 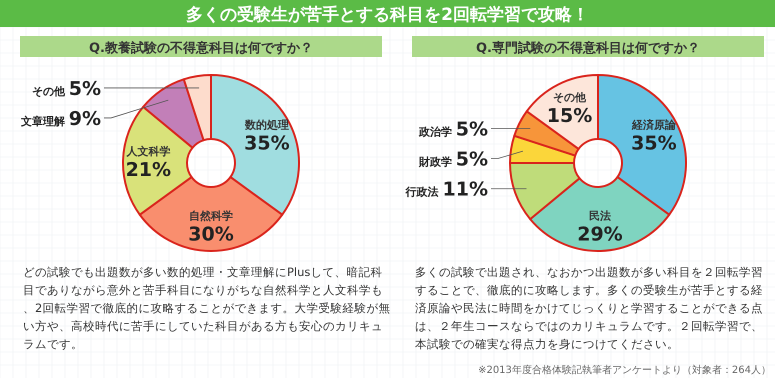 What do you see at coordinates (600, 235) in the screenshot?
I see `data-label: 29%` at bounding box center [600, 235].